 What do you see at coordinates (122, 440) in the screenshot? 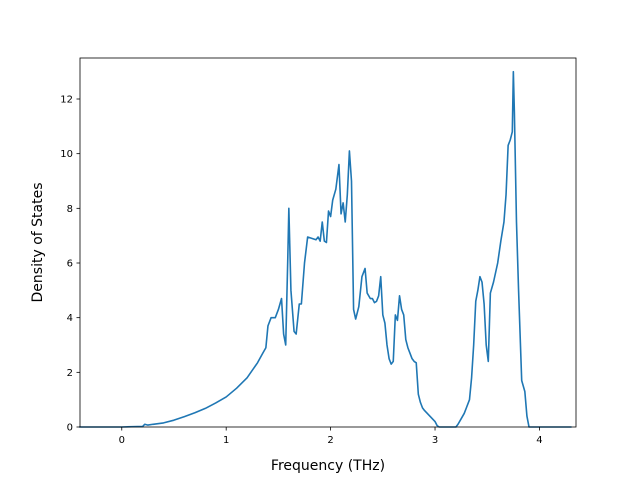
I see `x-tick-label: 0` at bounding box center [122, 440].